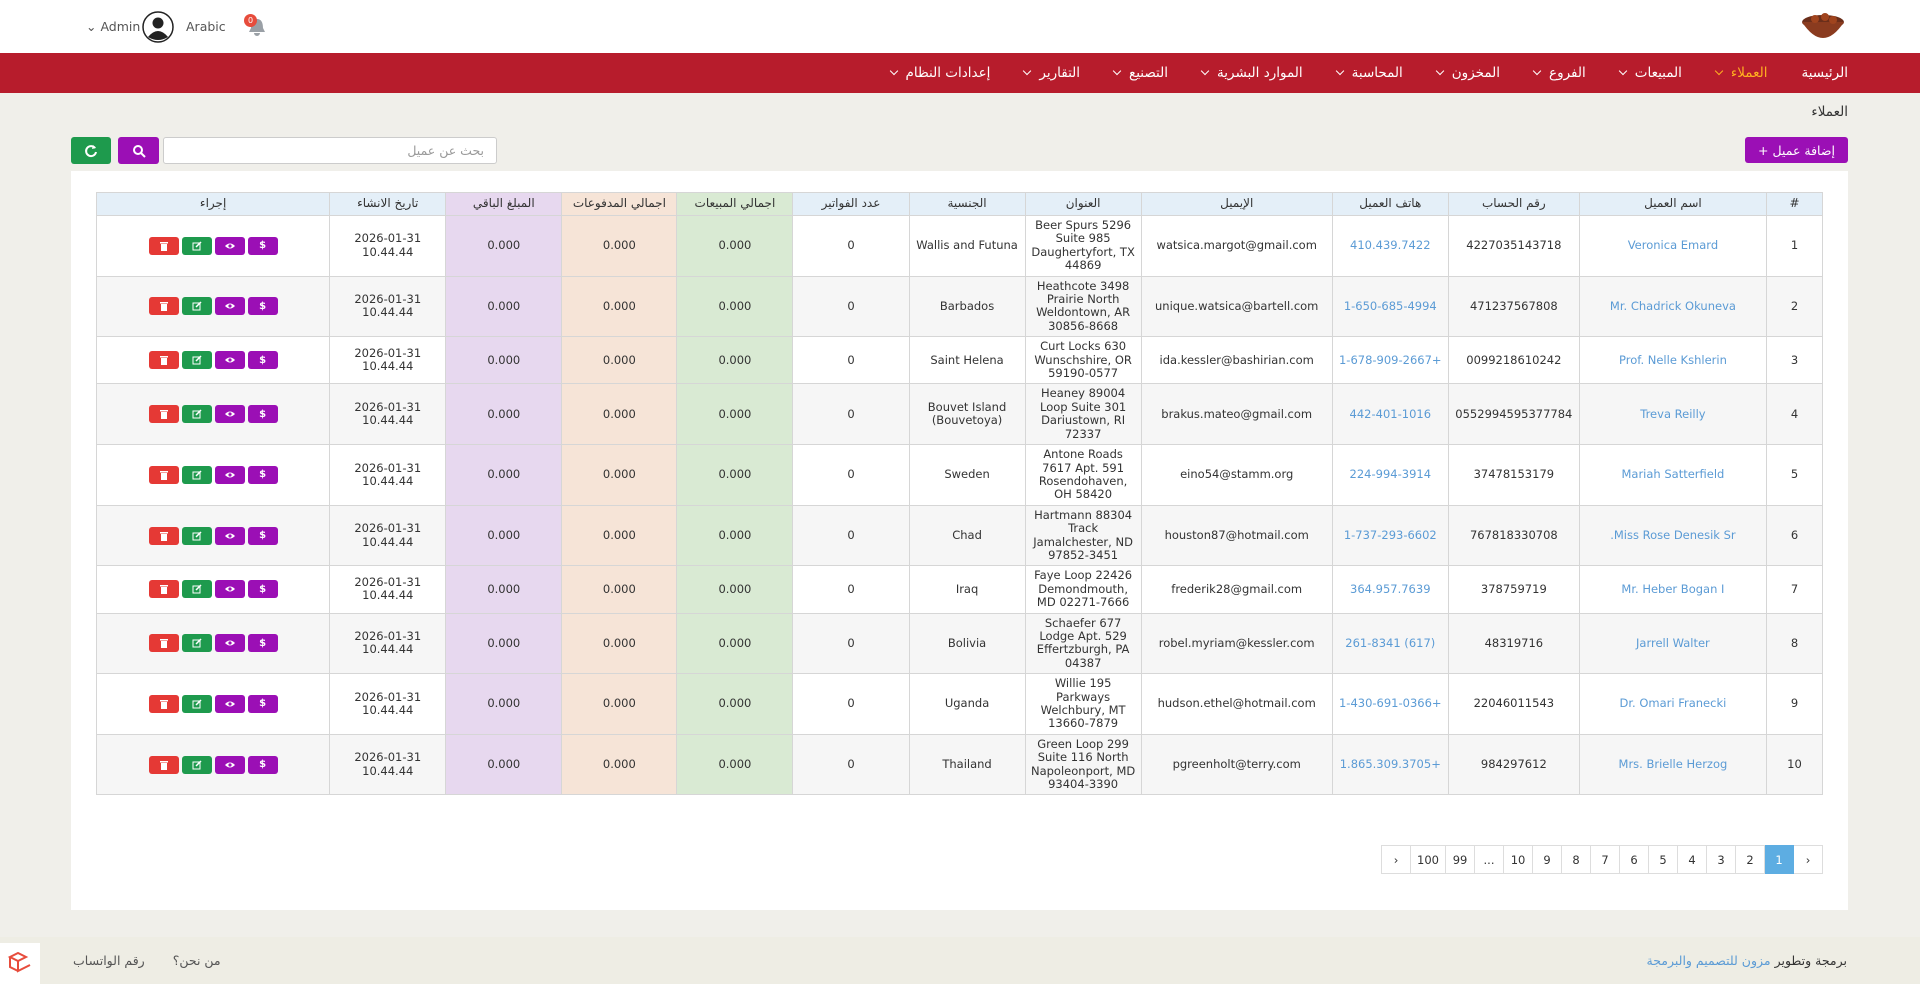  Describe the element at coordinates (1672, 764) in the screenshot. I see `table-cell: Mrs. Brielle Herzog` at that location.